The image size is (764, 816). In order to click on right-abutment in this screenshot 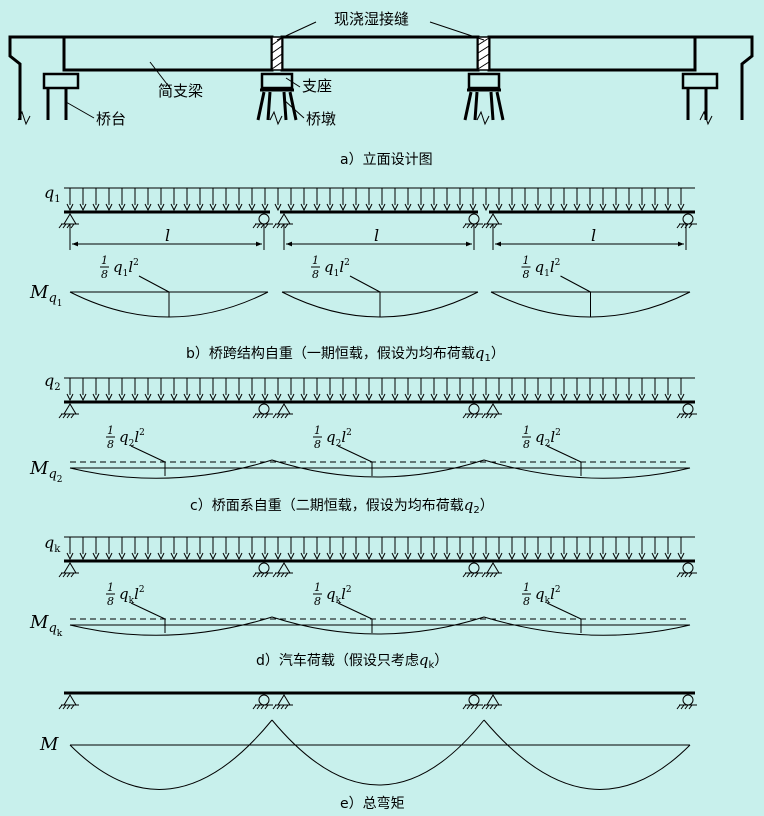, I will do `click(717, 80)`.